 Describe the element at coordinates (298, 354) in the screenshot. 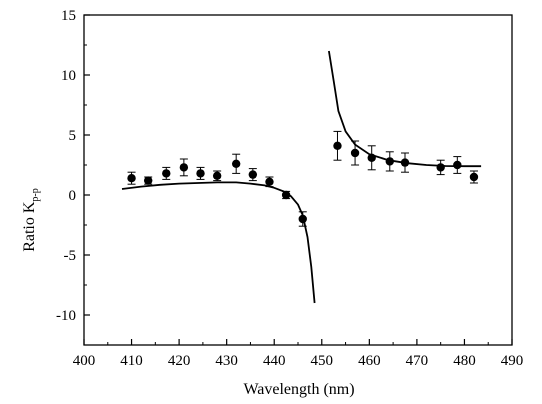

I see `x-axis: 400 410 420 430 440 450 460 470 480 490` at that location.